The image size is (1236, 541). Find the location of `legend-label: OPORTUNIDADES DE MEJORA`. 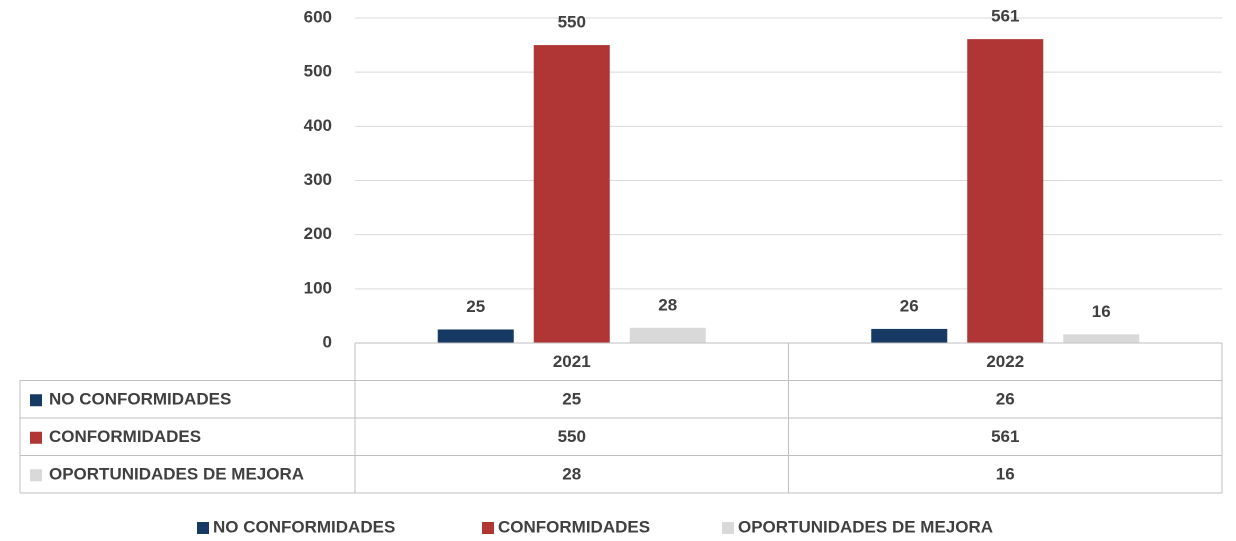

legend-label: OPORTUNIDADES DE MEJORA is located at coordinates (865, 526).